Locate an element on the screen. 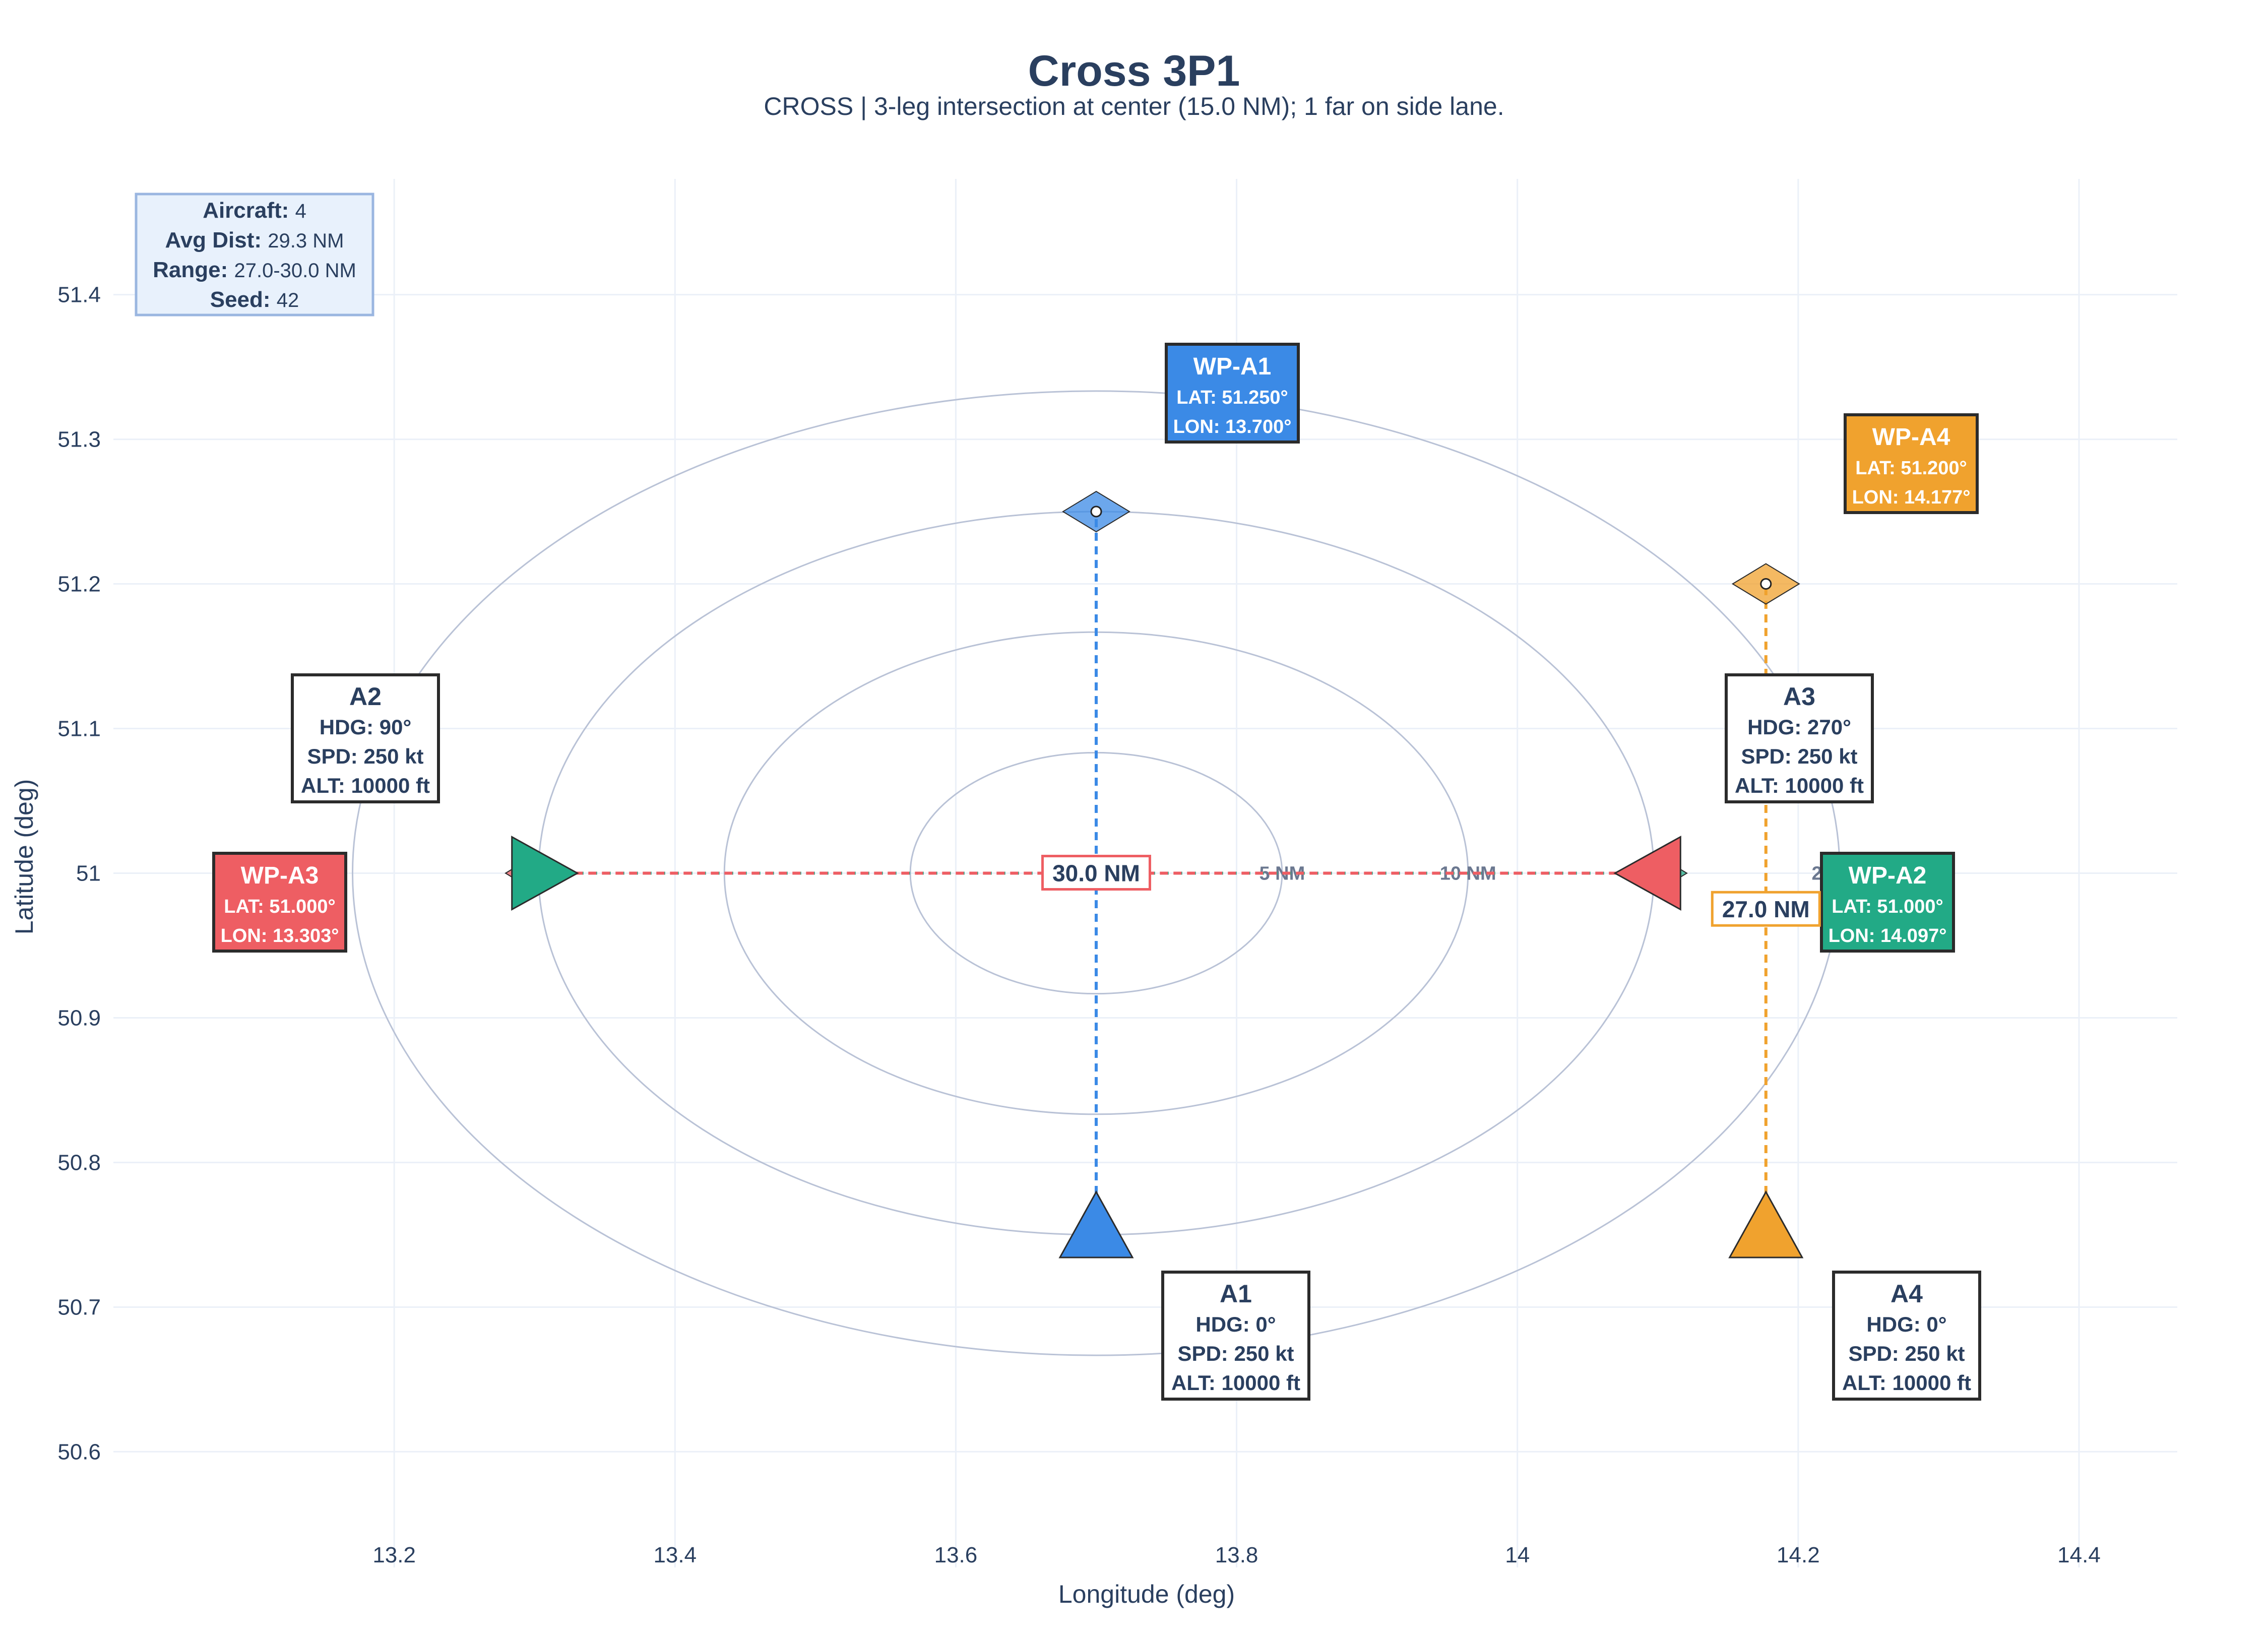 Image resolution: width=2268 pixels, height=1638 pixels. waypoint-label-a4-line: LAT: 51.200° is located at coordinates (1911, 468).